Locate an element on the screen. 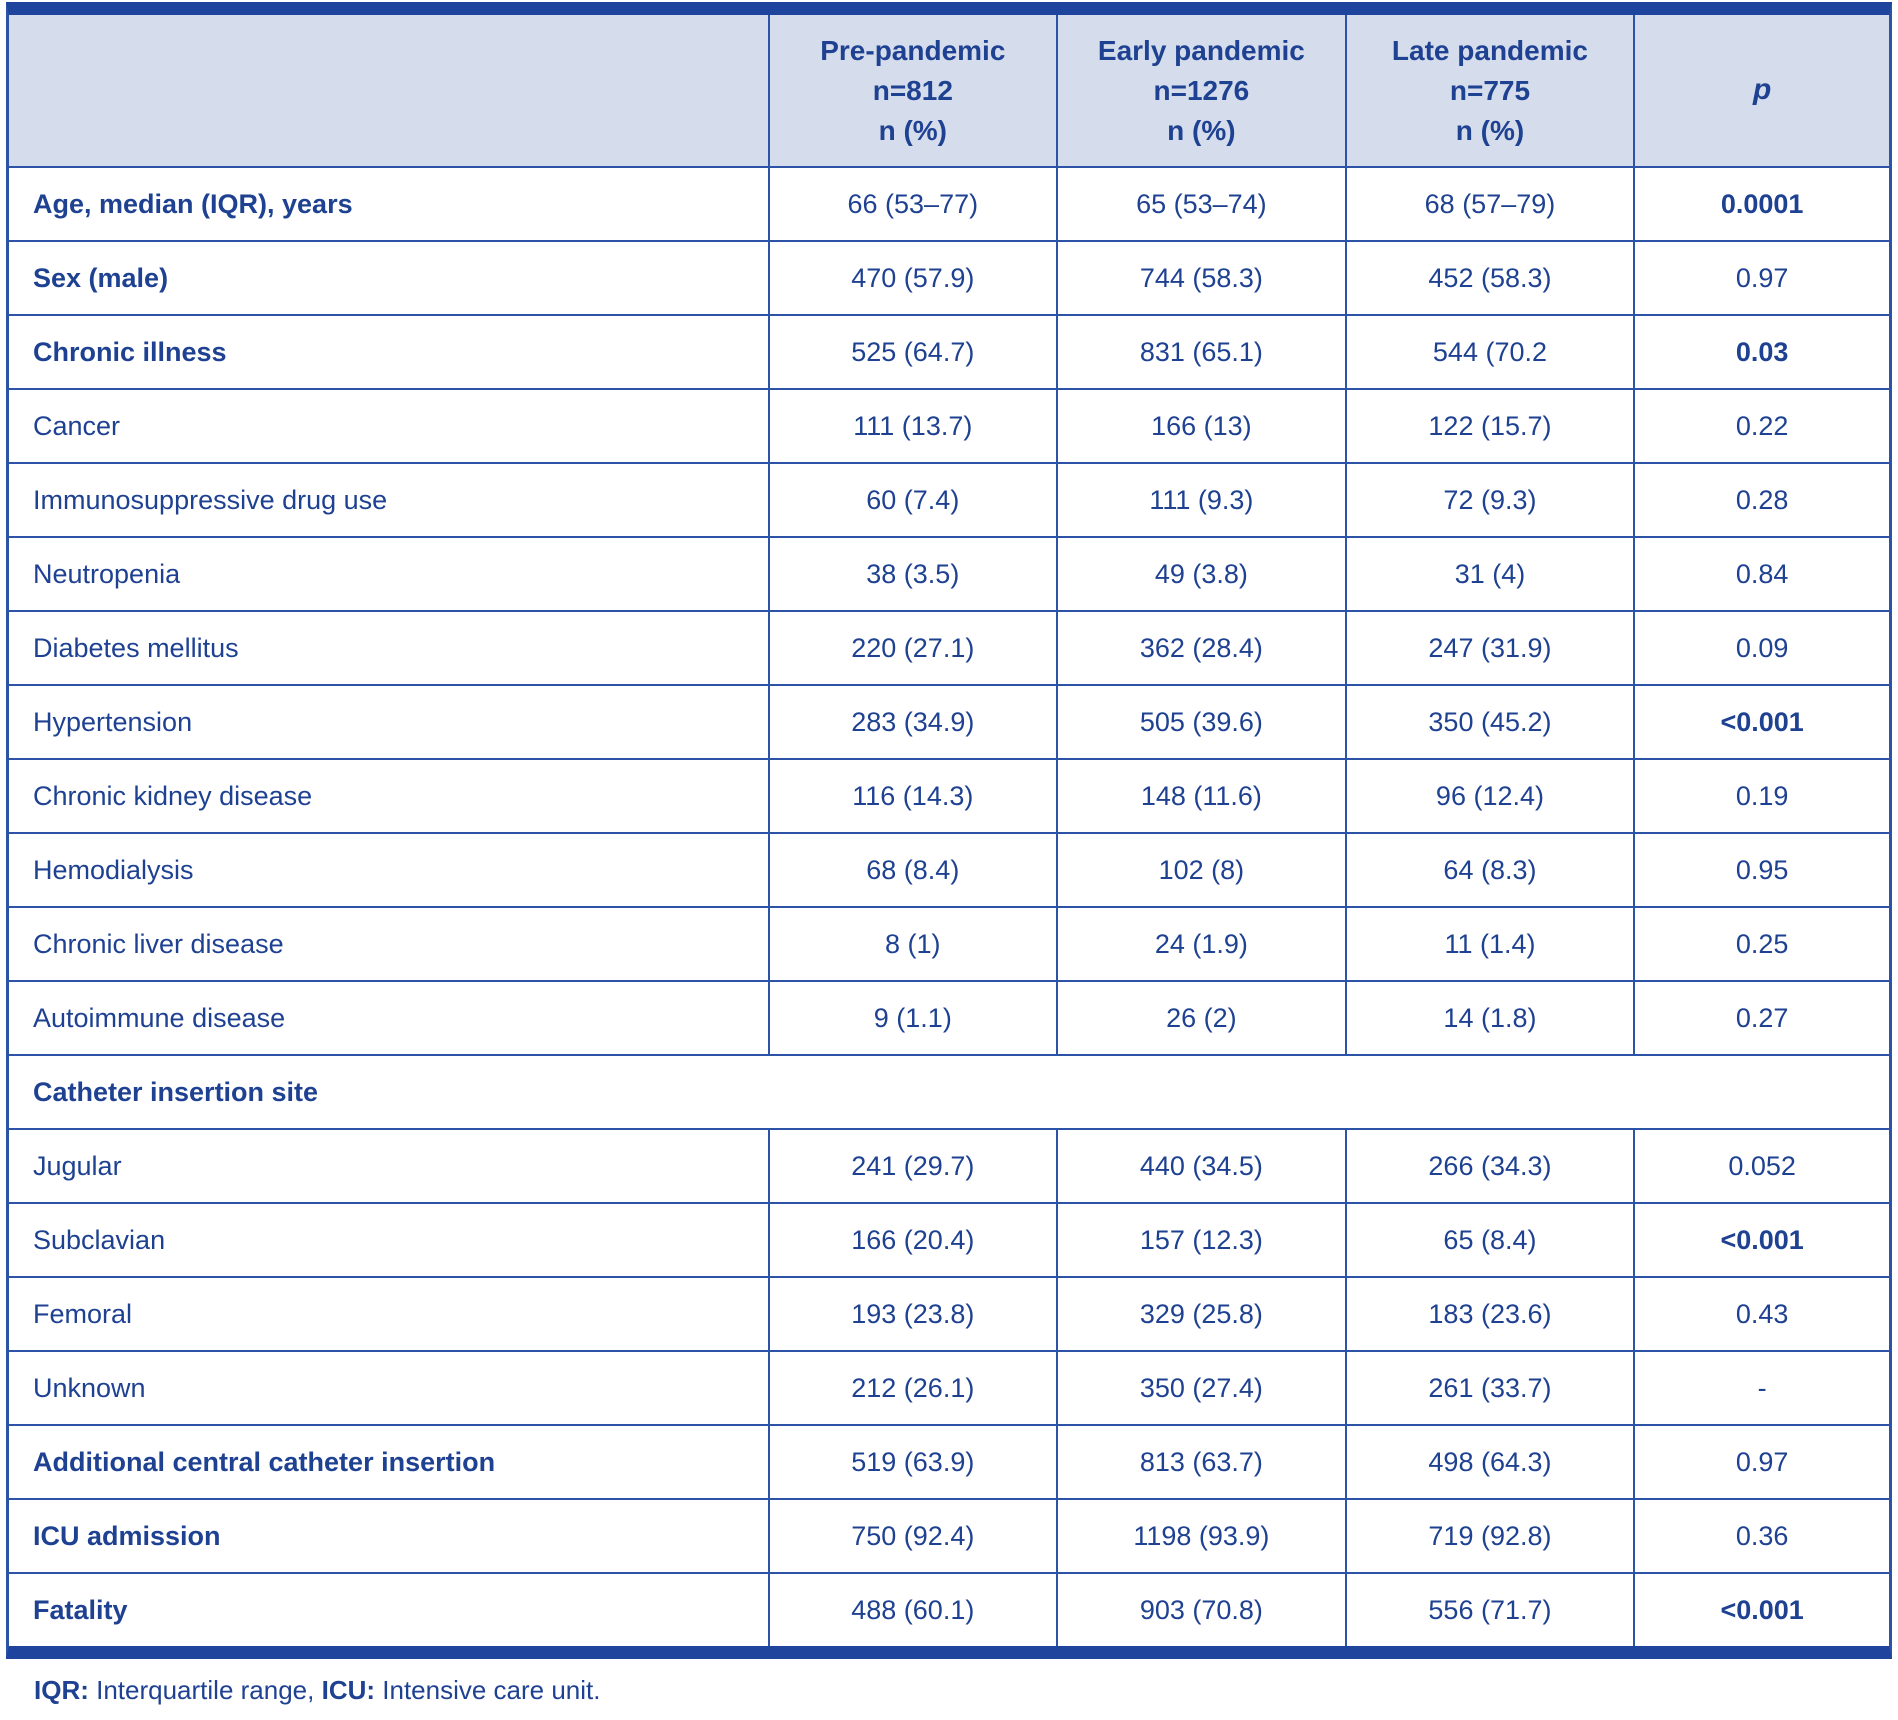  header-line-n: n=812 is located at coordinates (912, 90).